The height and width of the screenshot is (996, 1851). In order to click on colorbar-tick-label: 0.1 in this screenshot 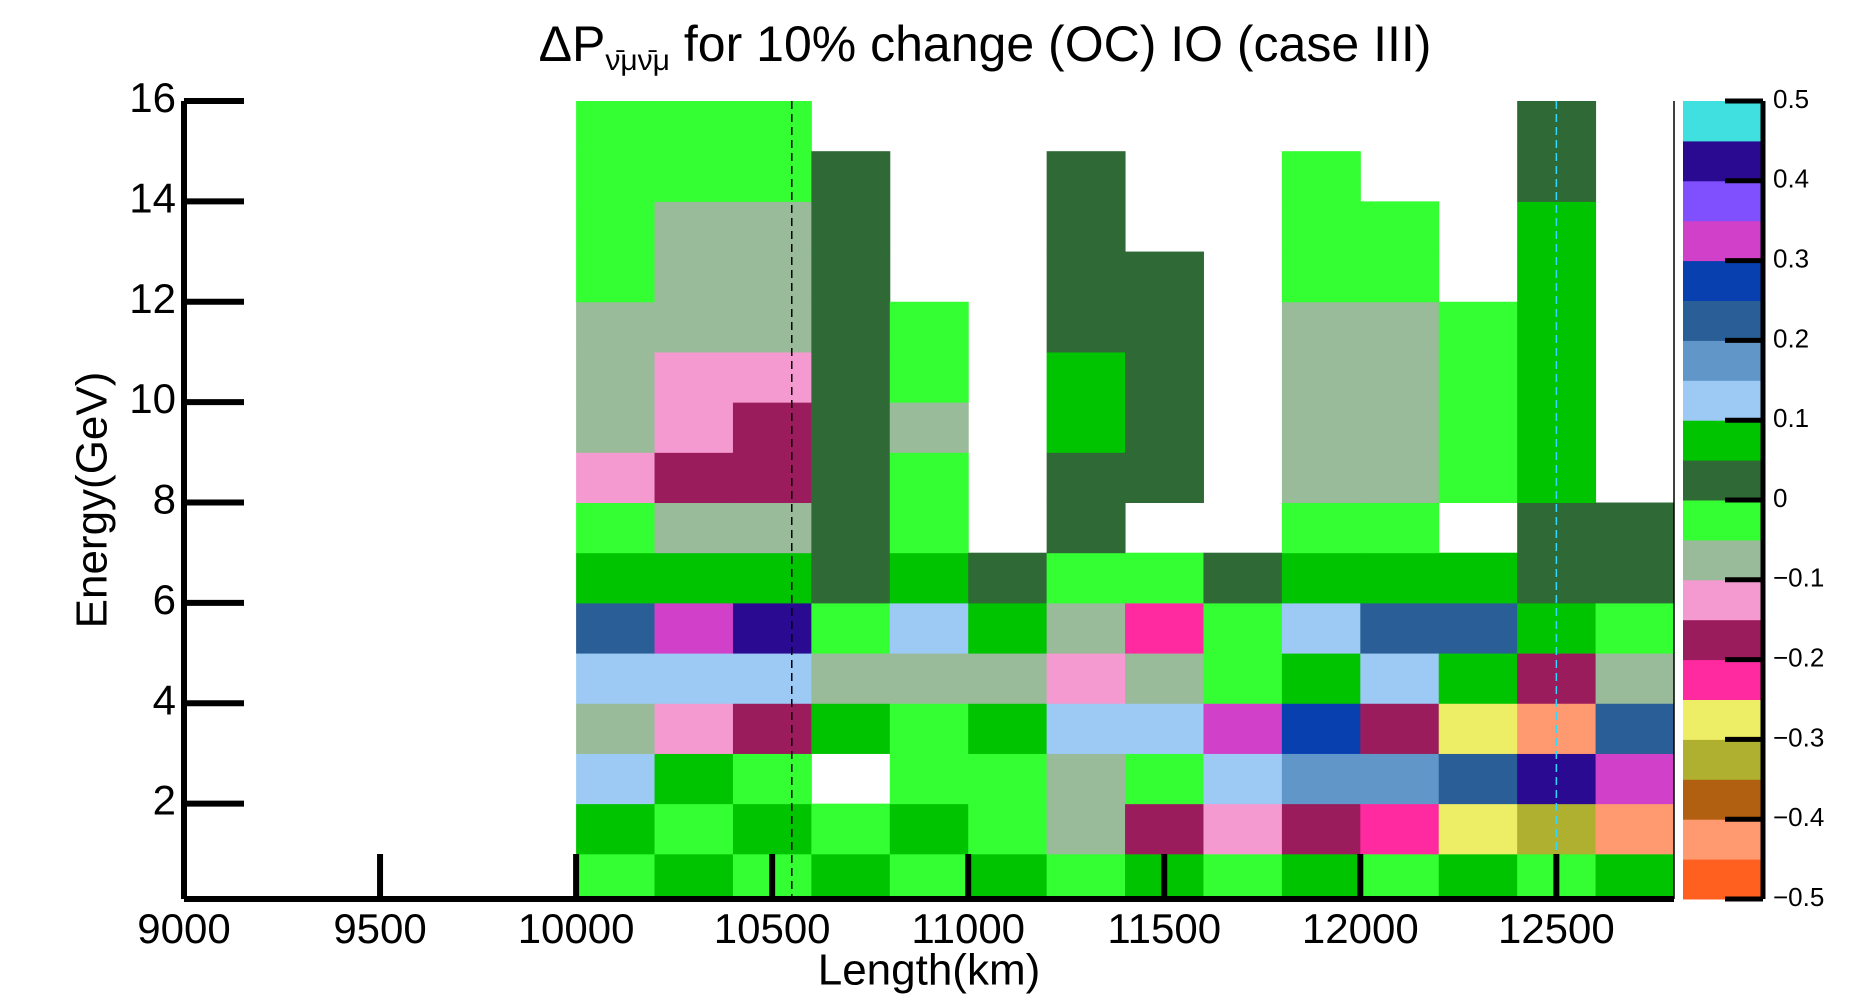, I will do `click(1791, 418)`.